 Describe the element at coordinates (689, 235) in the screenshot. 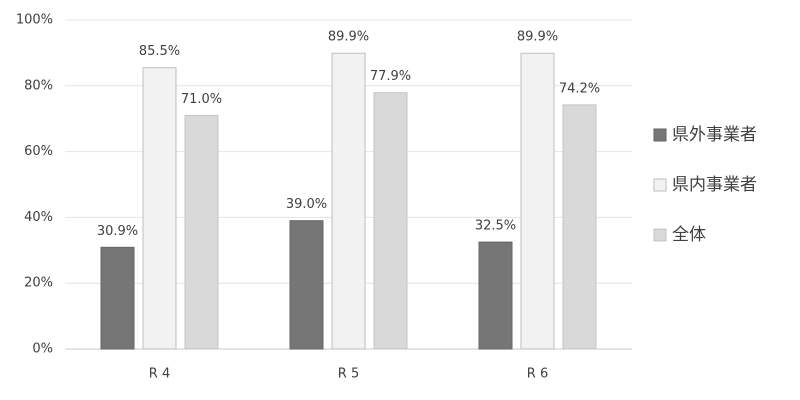

I see `legend-label: 全体` at that location.